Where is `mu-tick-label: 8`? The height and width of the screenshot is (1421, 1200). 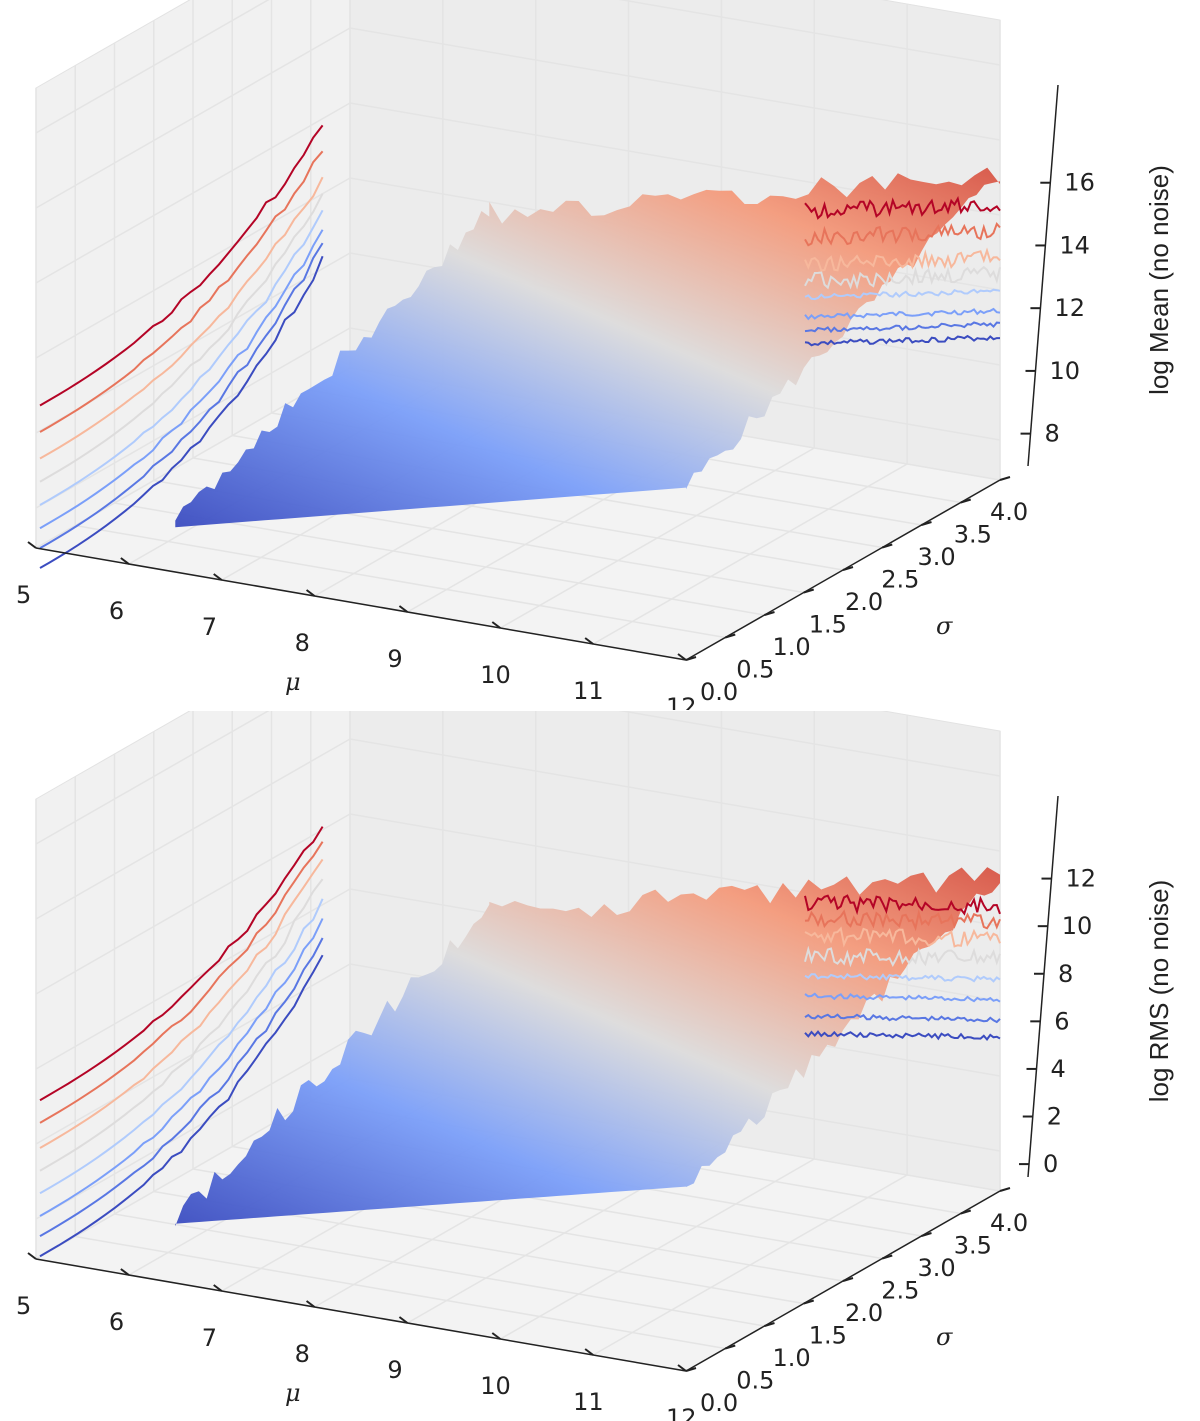
mu-tick-label: 8 is located at coordinates (302, 1354).